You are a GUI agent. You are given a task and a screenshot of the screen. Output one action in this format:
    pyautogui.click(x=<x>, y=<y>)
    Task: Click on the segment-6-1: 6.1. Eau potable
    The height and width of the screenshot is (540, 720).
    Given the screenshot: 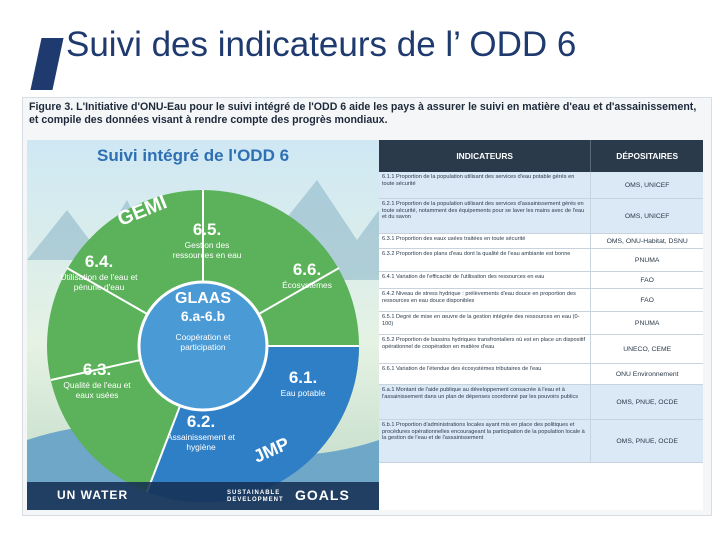 What is the action you would take?
    pyautogui.click(x=303, y=383)
    